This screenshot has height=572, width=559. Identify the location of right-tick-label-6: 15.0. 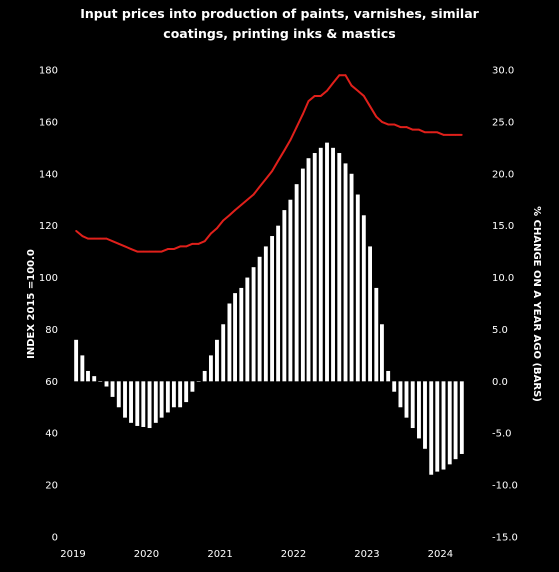
(503, 226).